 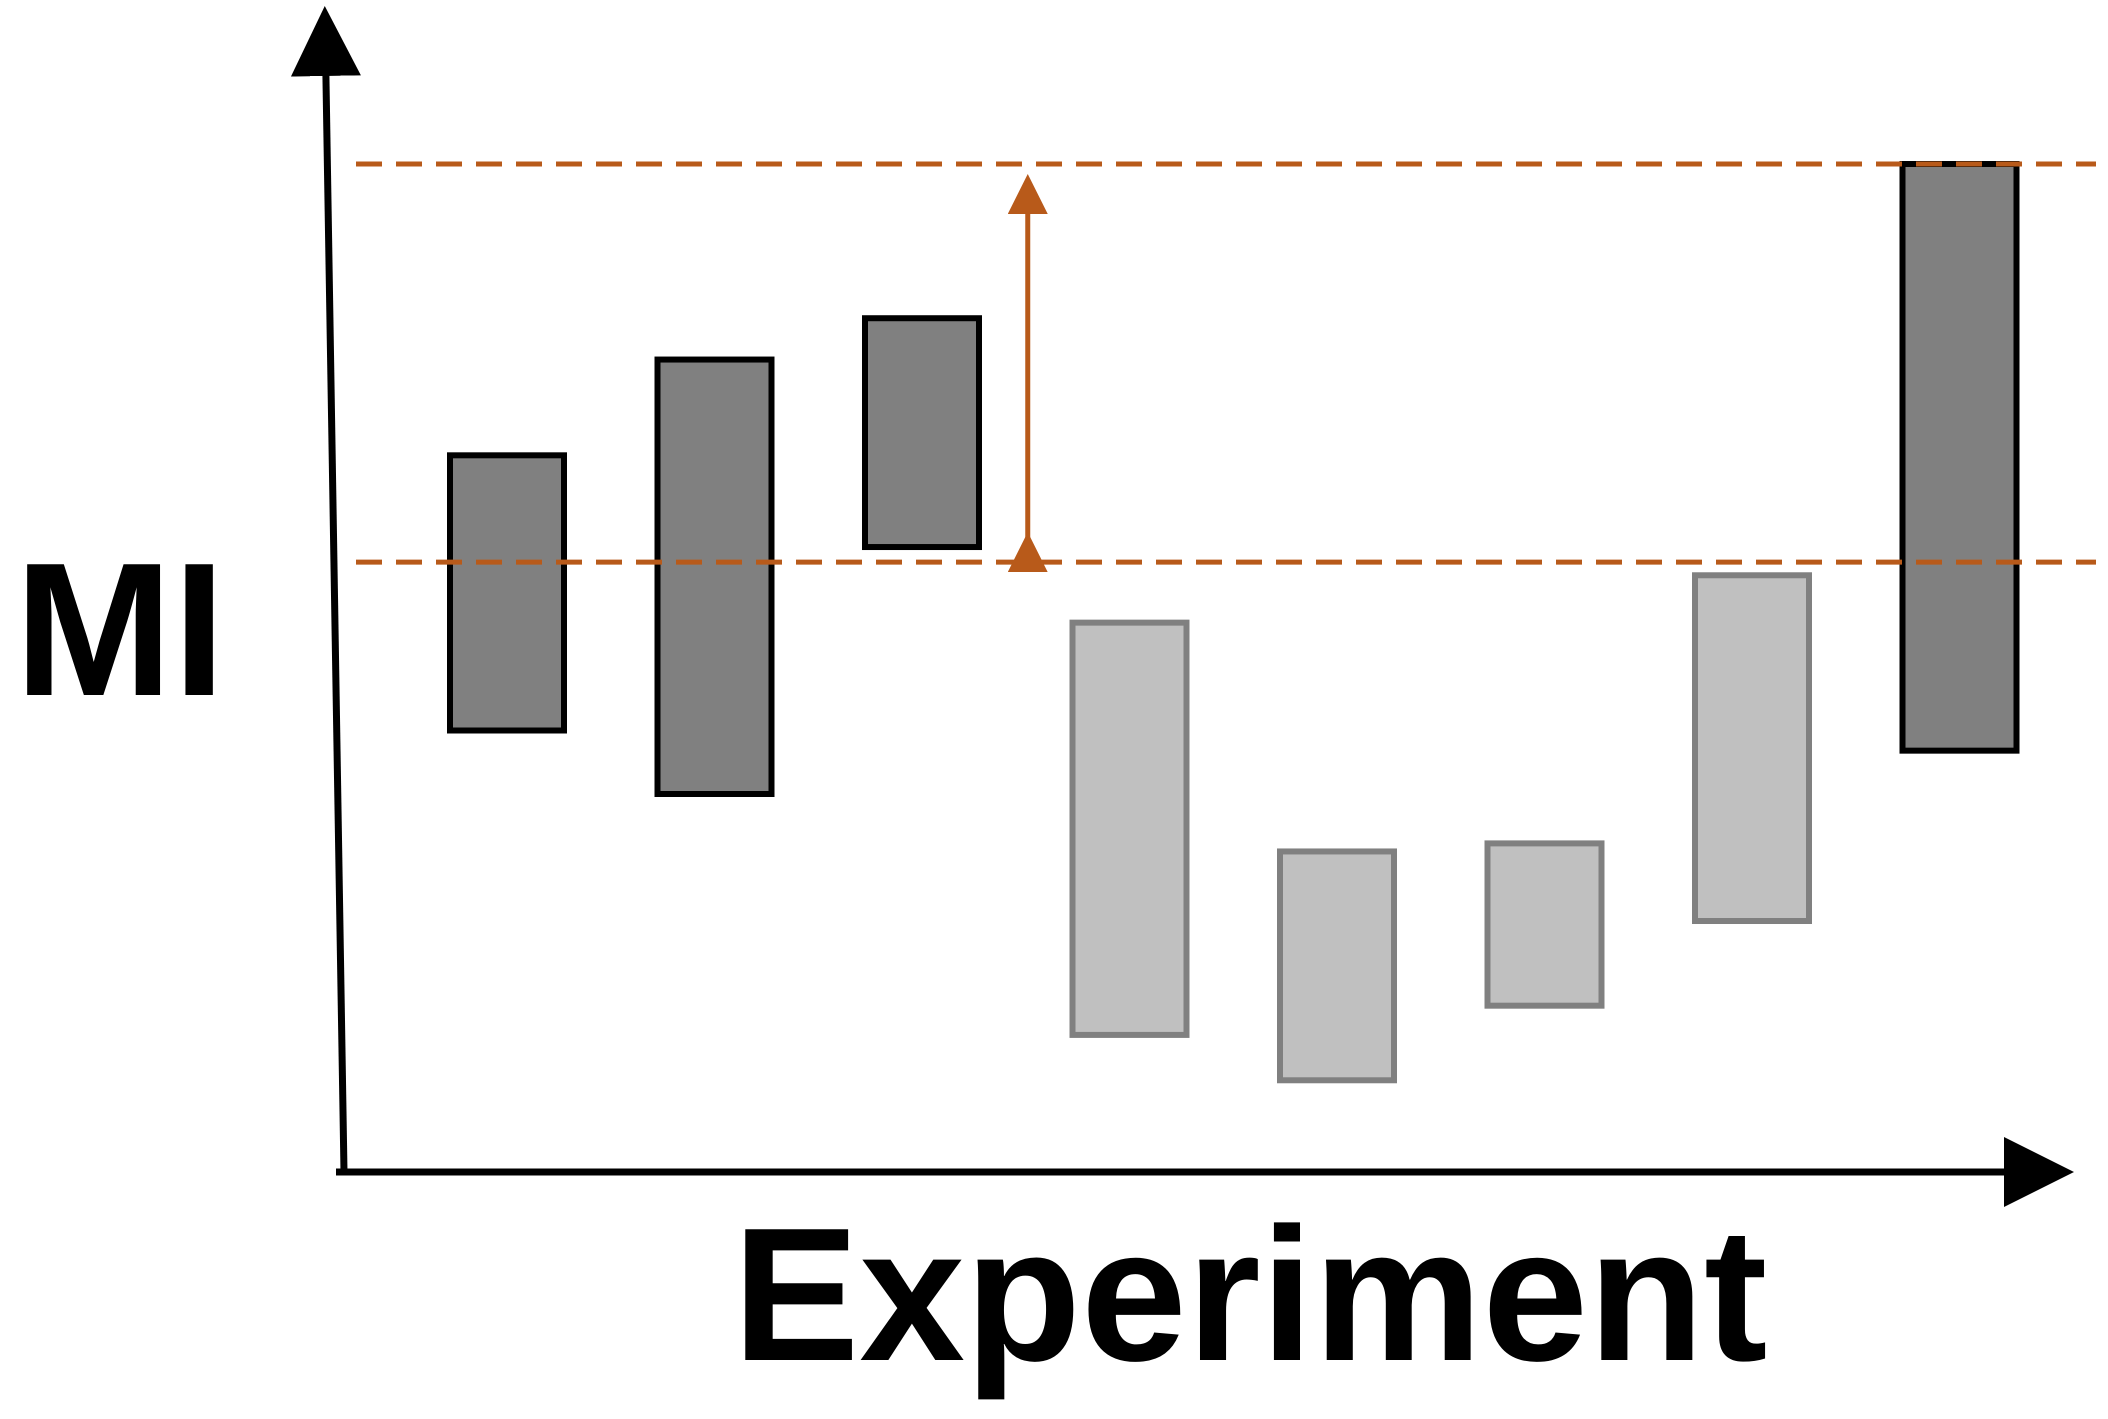 I want to click on x-axis-label: Experiment, so click(x=1250, y=1295).